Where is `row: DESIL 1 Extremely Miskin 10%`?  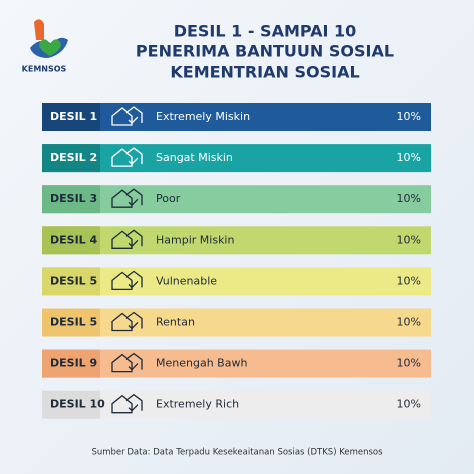 row: DESIL 1 Extremely Miskin 10% is located at coordinates (236, 117).